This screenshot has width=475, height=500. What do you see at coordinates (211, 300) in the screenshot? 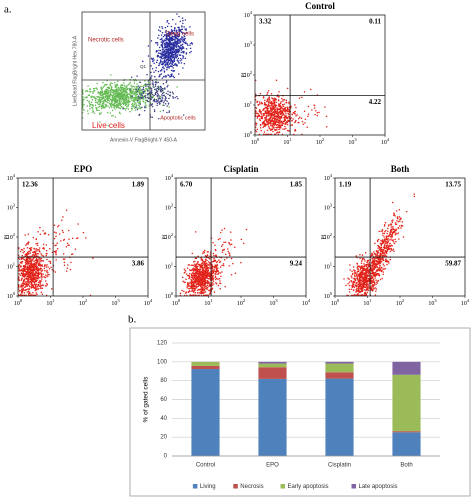
I see `tick-exponent: 1` at bounding box center [211, 300].